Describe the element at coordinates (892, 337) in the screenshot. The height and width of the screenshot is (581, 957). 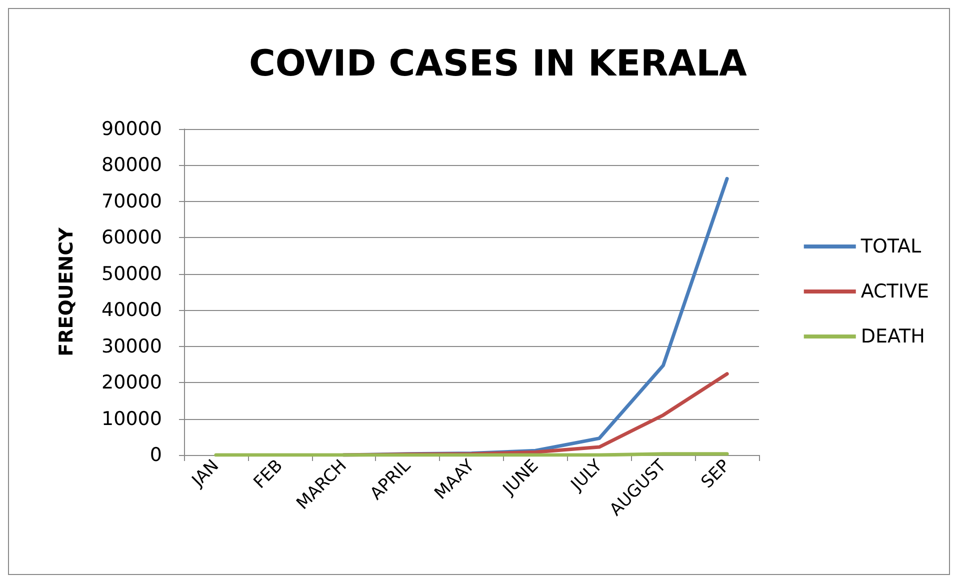
I see `legend-label: DEATH` at that location.